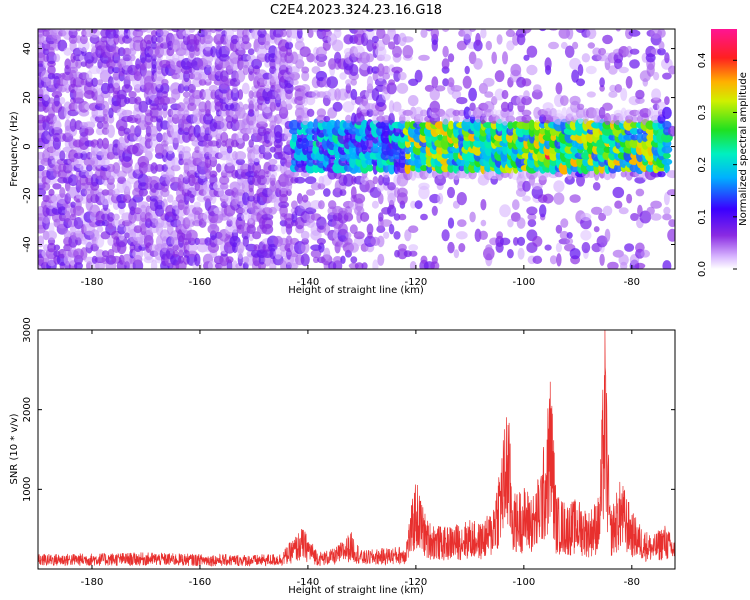  Describe the element at coordinates (523, 582) in the screenshot. I see `x-tick-label: -100` at that location.